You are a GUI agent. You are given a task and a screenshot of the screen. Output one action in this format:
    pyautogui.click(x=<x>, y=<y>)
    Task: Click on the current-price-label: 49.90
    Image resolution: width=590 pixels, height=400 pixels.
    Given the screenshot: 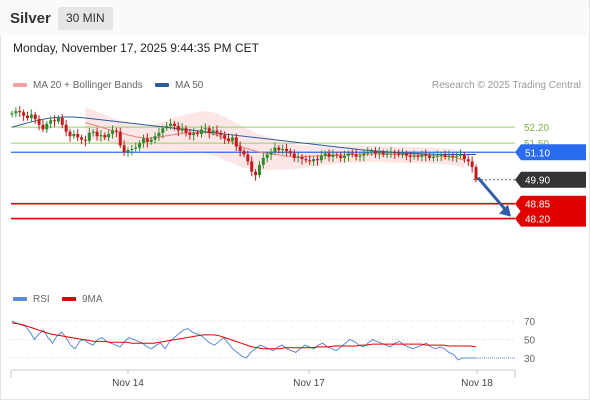 What is the action you would take?
    pyautogui.click(x=537, y=181)
    